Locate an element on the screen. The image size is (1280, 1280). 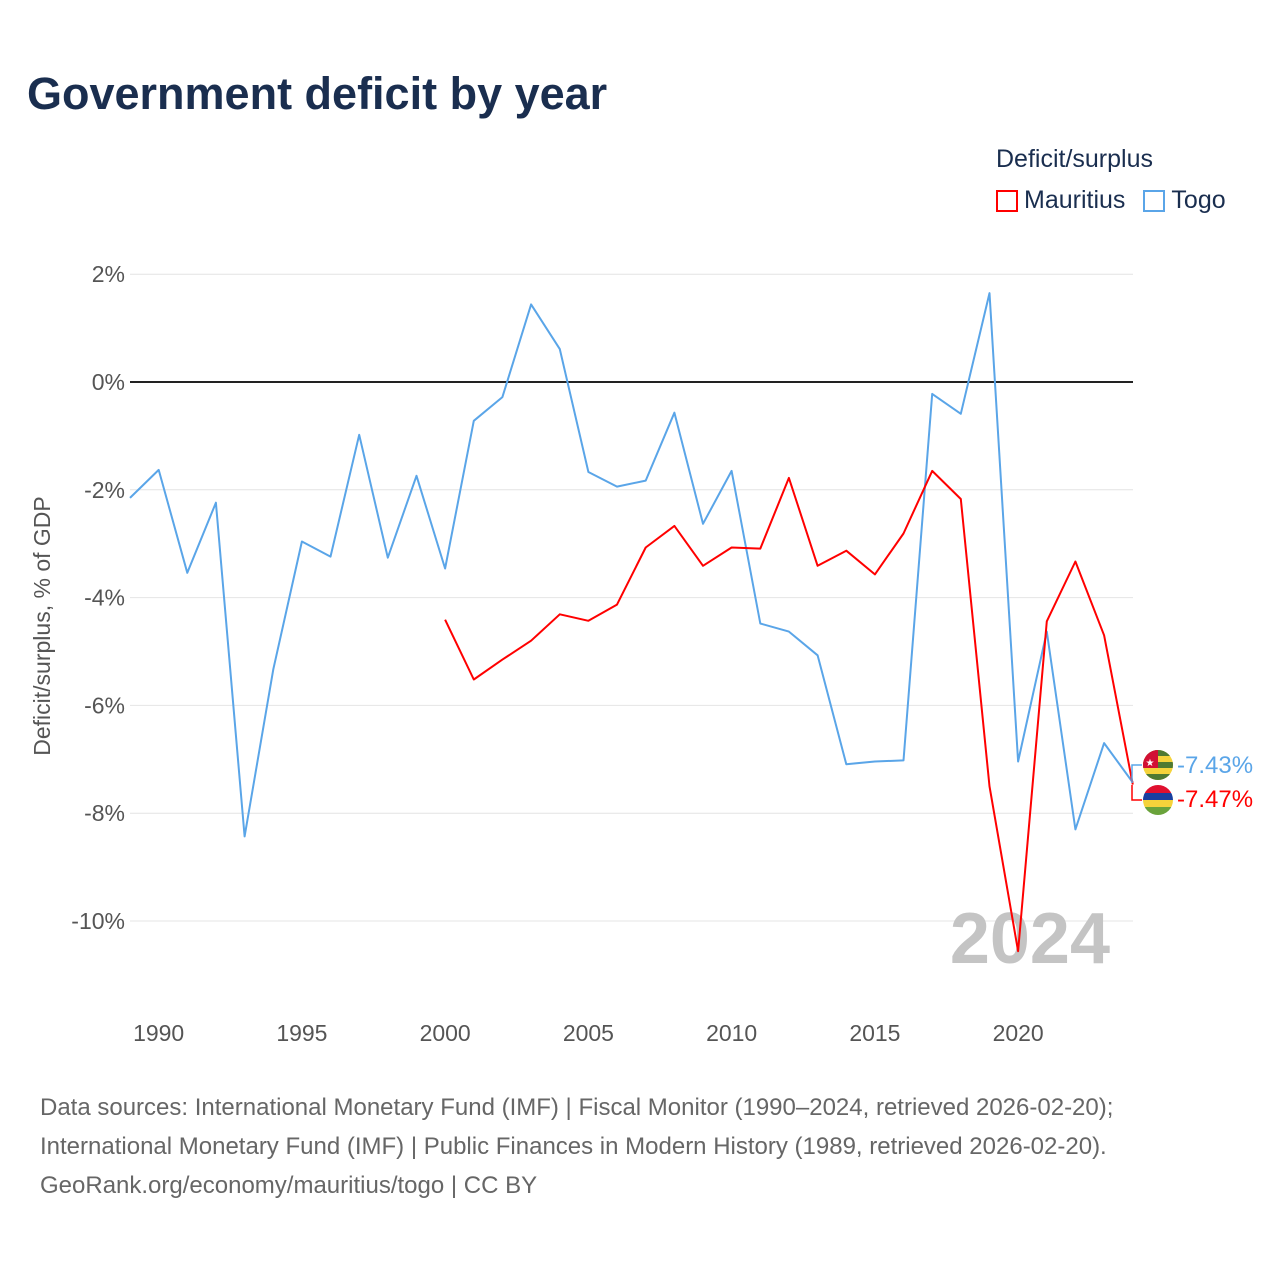
end-label-togo: -7.43% is located at coordinates (1215, 765).